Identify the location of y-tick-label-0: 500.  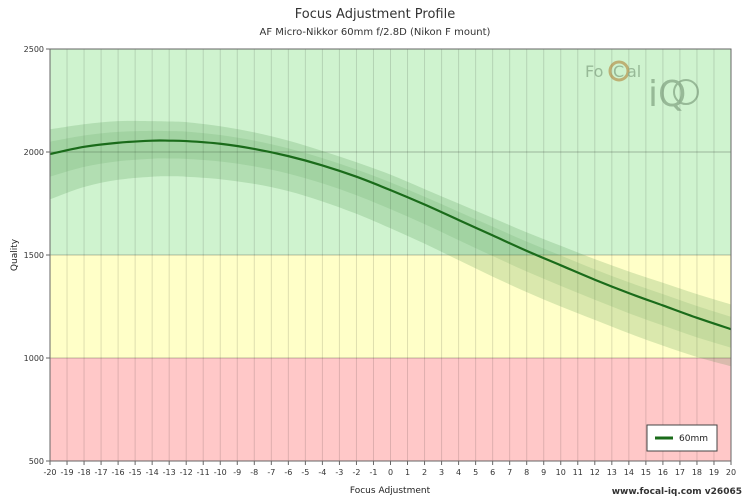
(36, 461).